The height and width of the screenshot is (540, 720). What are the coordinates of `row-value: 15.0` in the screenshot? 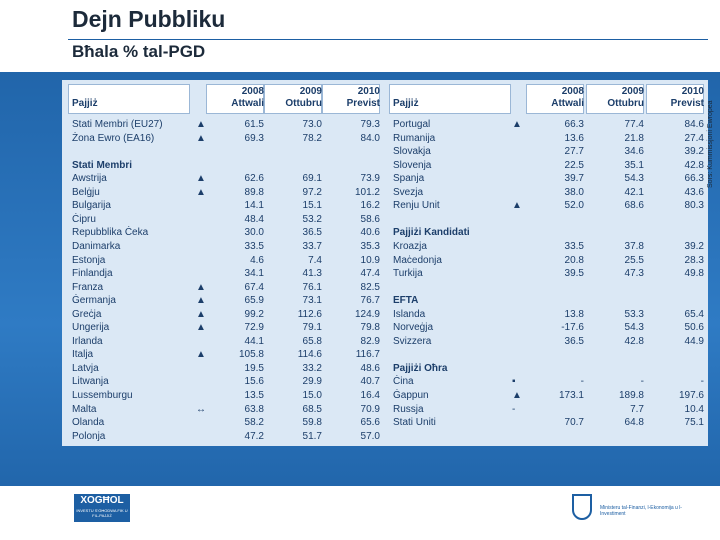 It's located at (312, 395).